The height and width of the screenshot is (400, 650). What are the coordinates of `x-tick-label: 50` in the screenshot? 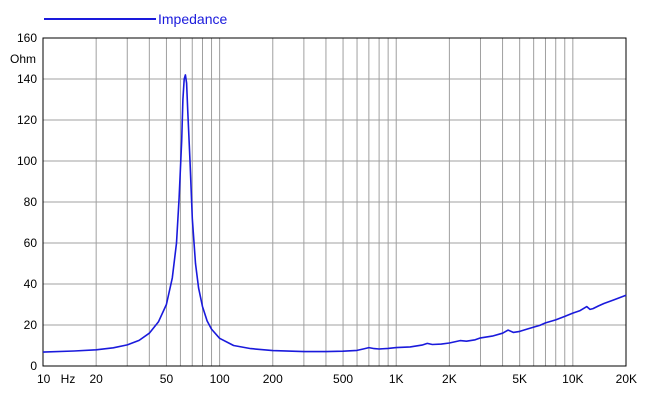 It's located at (167, 379).